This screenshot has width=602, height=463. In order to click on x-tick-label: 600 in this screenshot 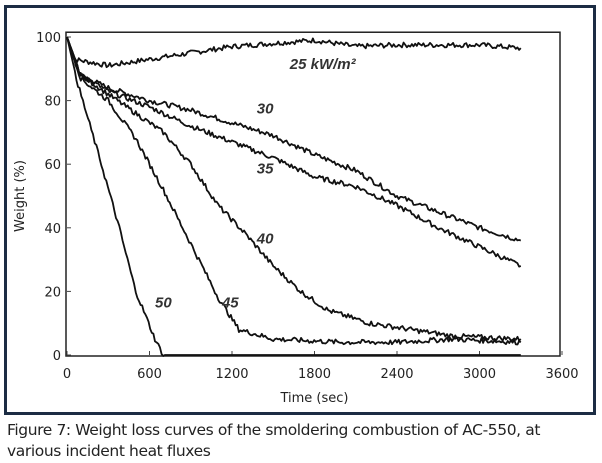, I will do `click(149, 374)`.